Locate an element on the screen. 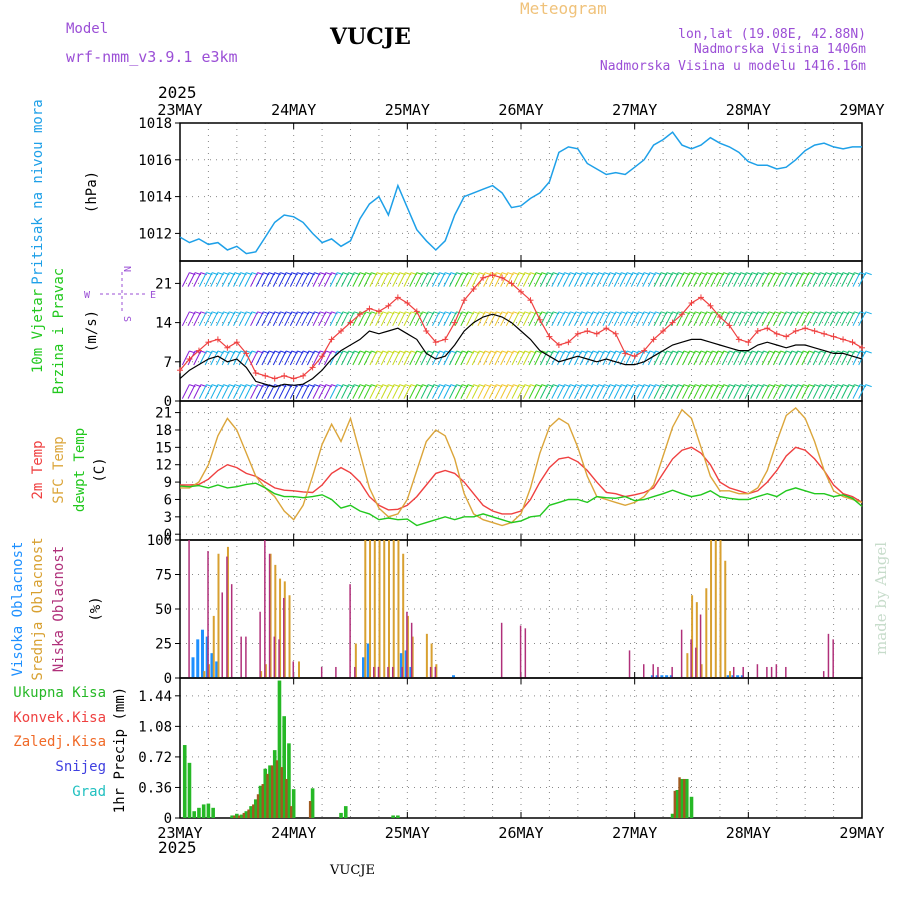  bottom-date-label: 29MAY is located at coordinates (861, 833).